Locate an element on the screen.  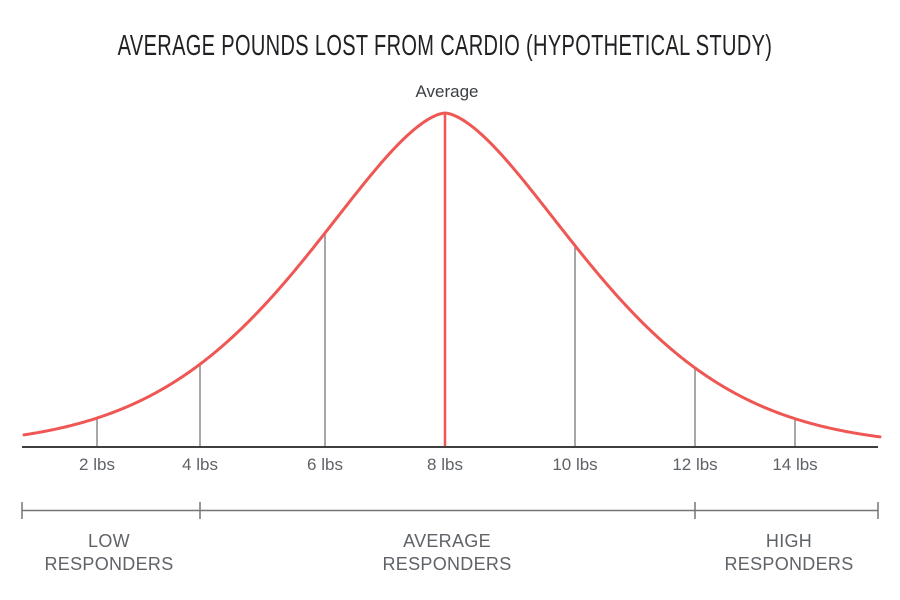
x-tick-label-12lbs: 12 lbs is located at coordinates (695, 464).